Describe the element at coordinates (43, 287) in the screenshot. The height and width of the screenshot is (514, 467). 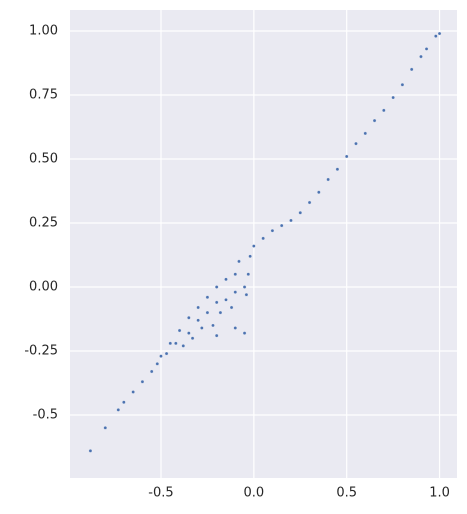
I see `y-tick-label: 0.00` at that location.